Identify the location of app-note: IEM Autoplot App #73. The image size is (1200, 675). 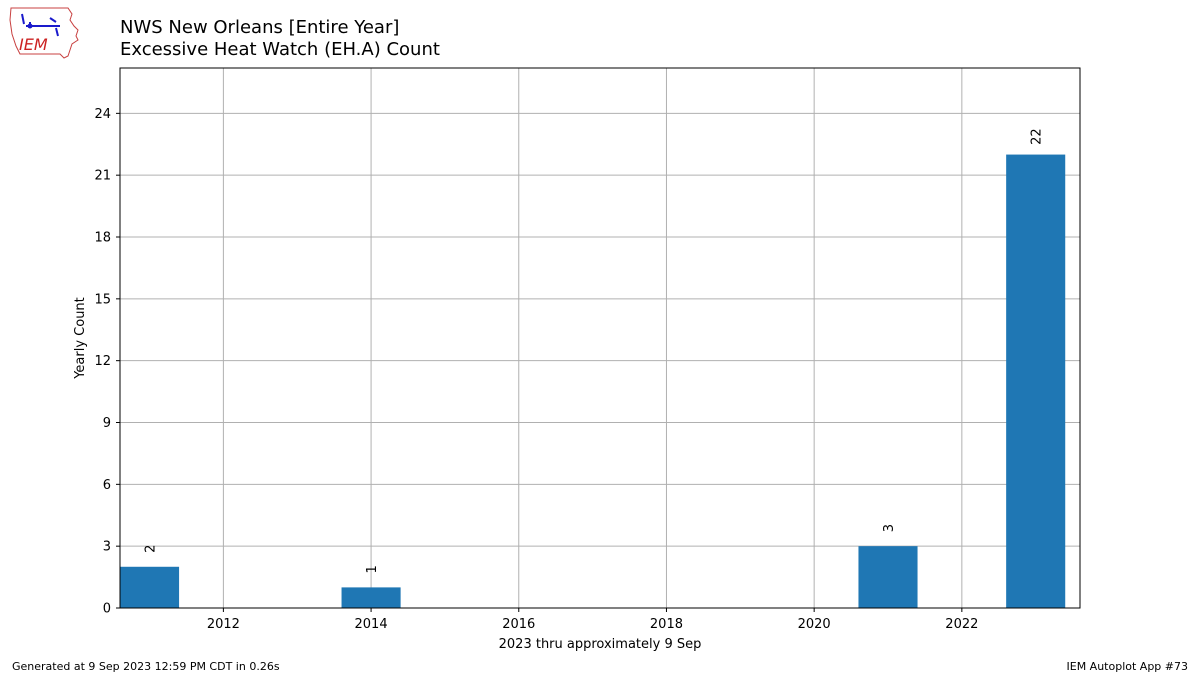
(1127, 666).